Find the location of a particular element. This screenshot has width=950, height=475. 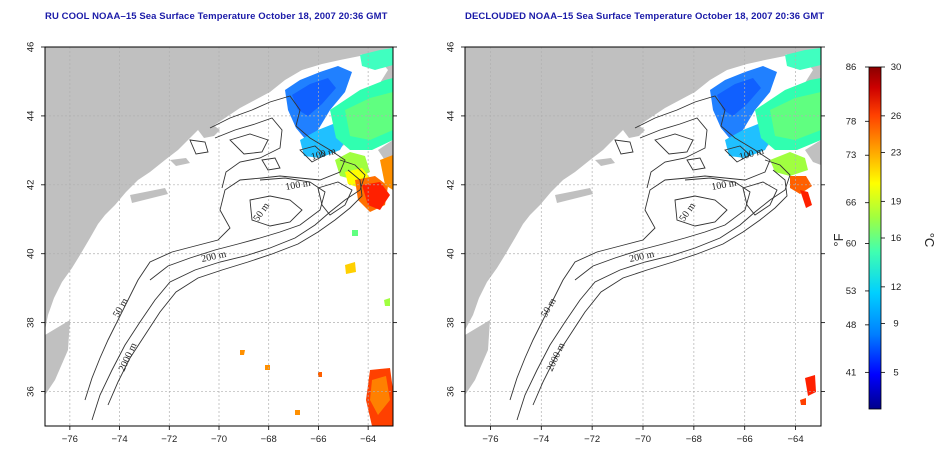

celsius-tick-label: 9 is located at coordinates (895, 324).